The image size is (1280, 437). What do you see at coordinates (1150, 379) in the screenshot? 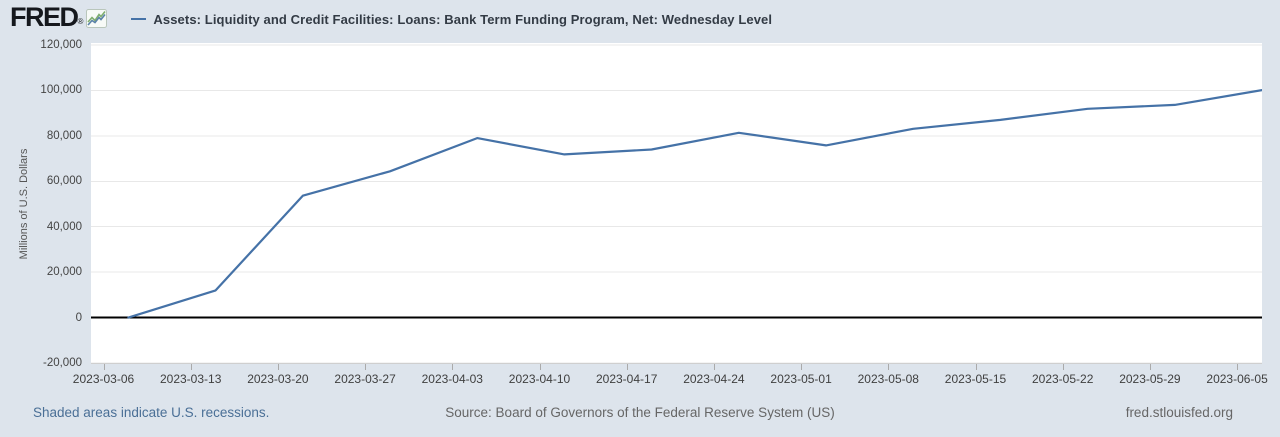
I see `x-tick-label: 2023-05-29` at bounding box center [1150, 379].